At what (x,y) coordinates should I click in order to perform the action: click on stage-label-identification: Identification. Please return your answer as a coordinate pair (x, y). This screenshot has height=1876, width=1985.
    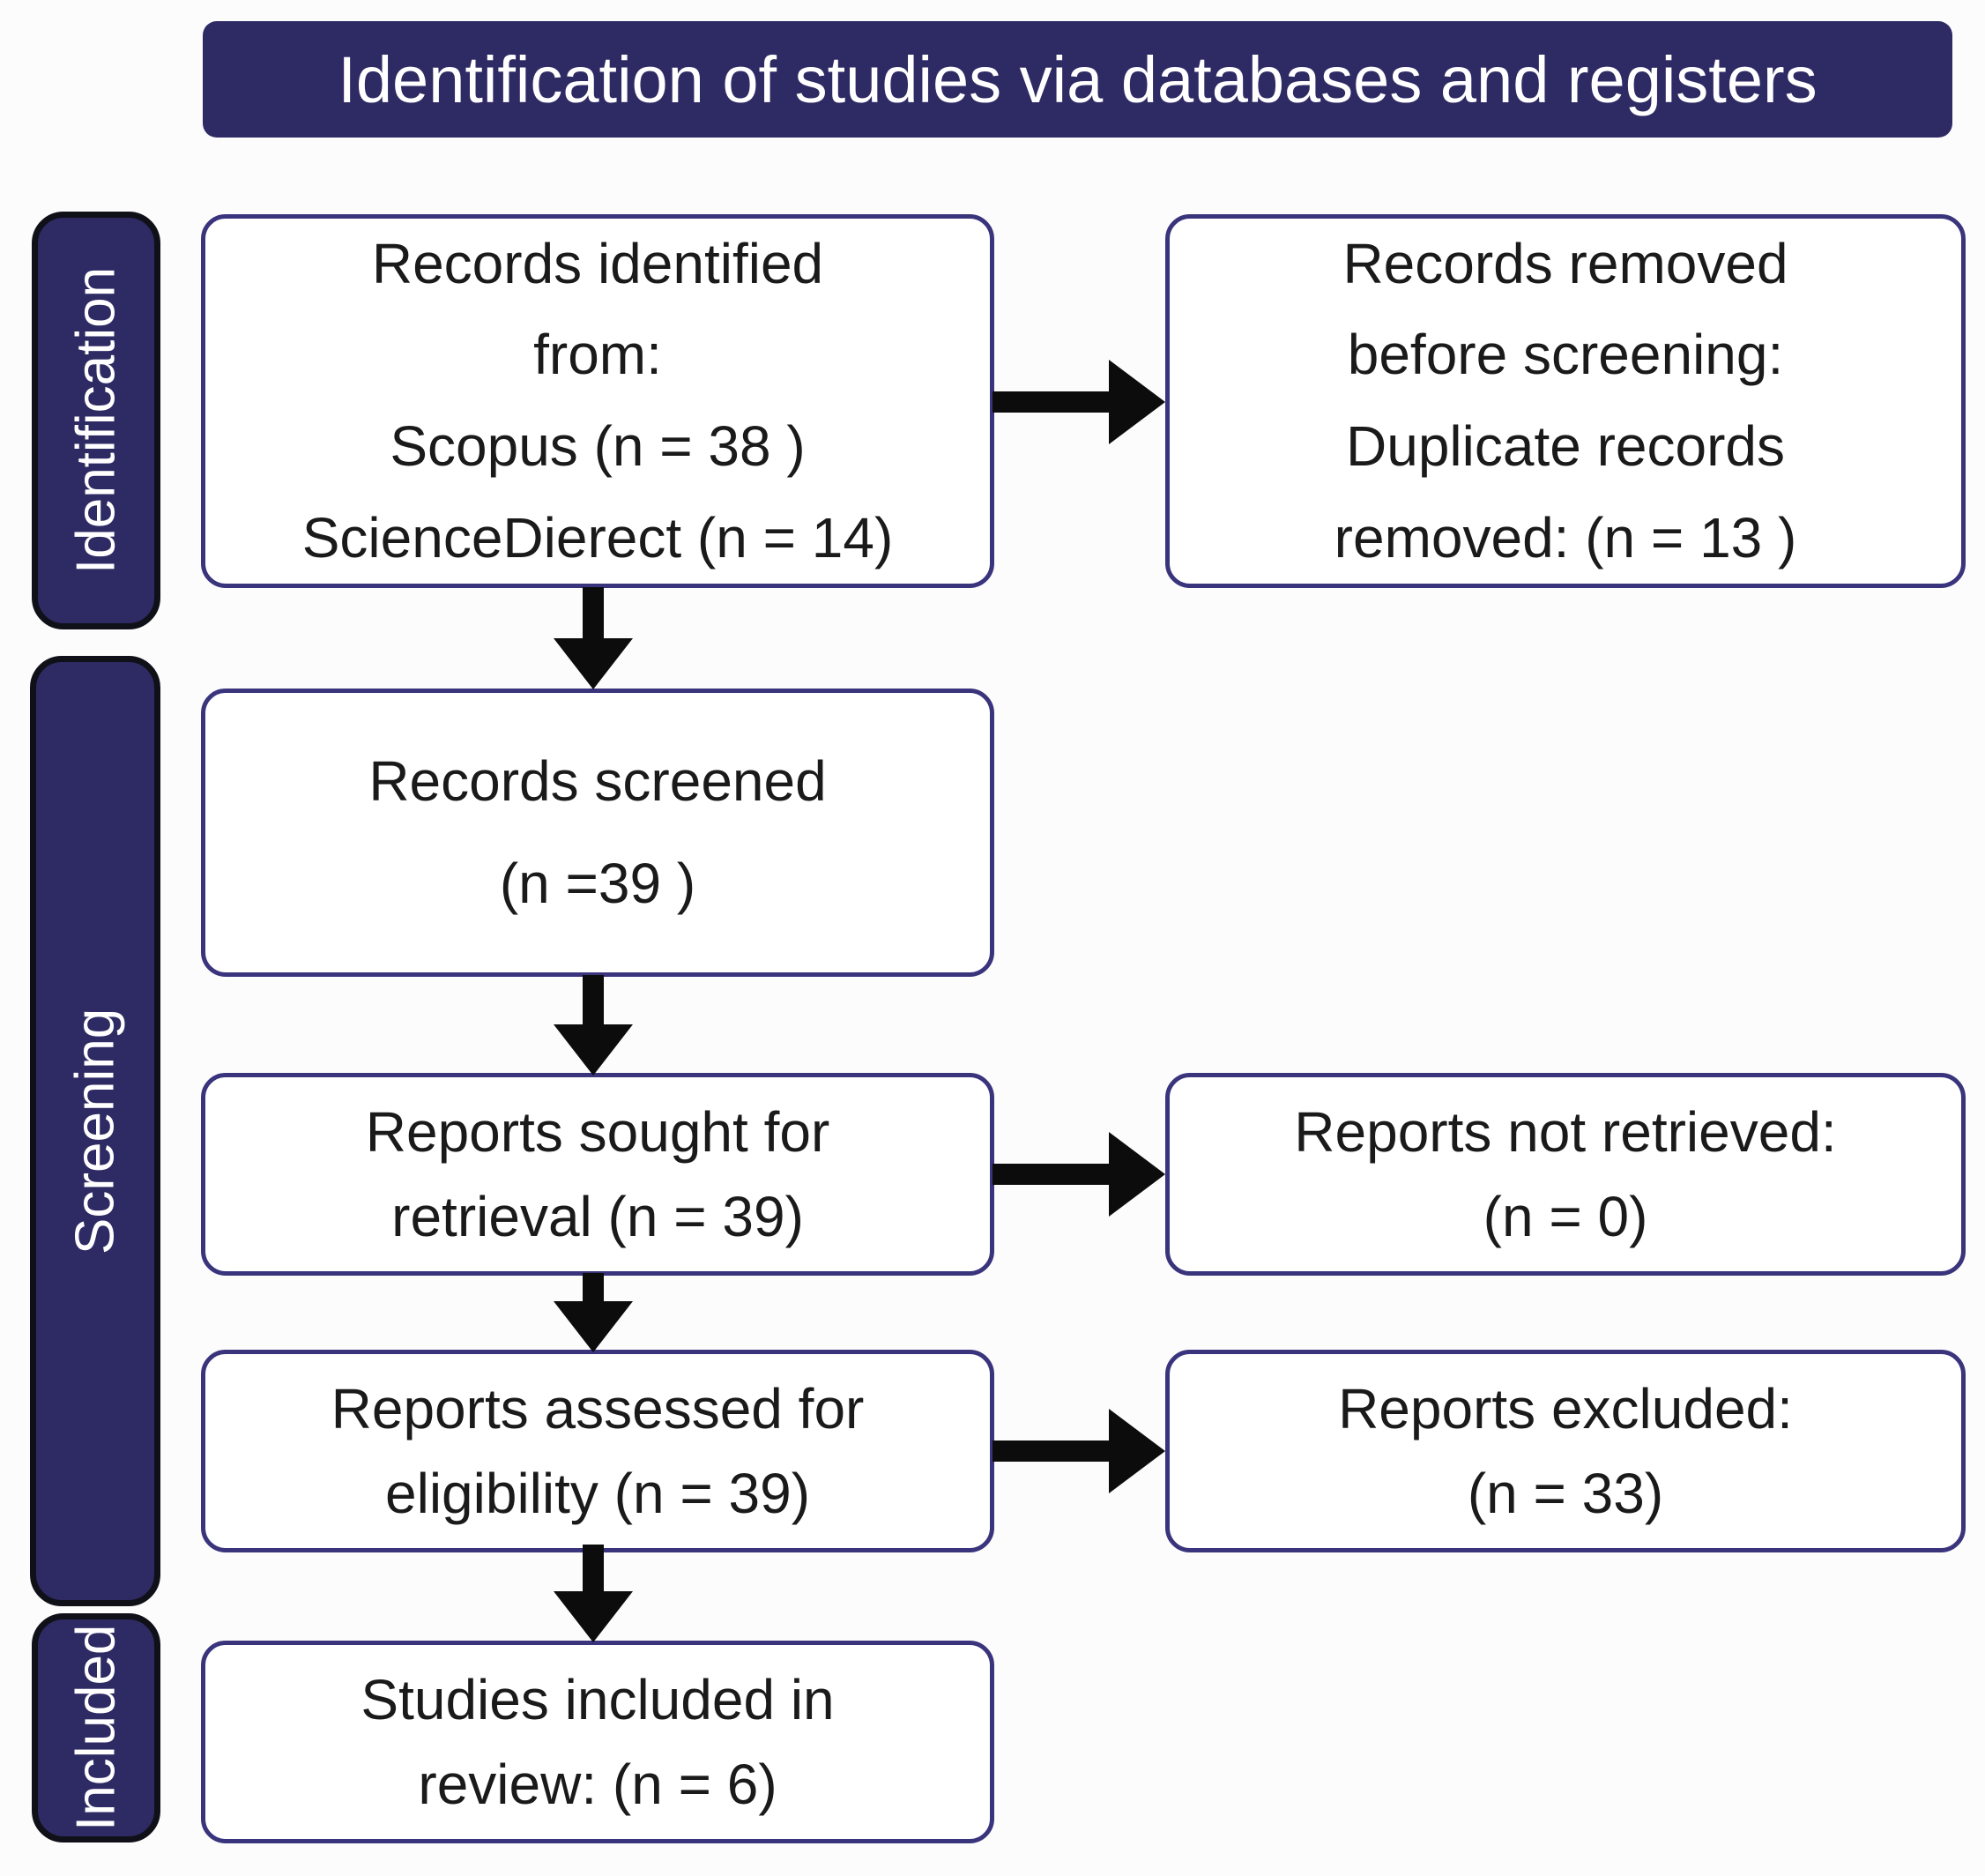
    Looking at the image, I should click on (96, 420).